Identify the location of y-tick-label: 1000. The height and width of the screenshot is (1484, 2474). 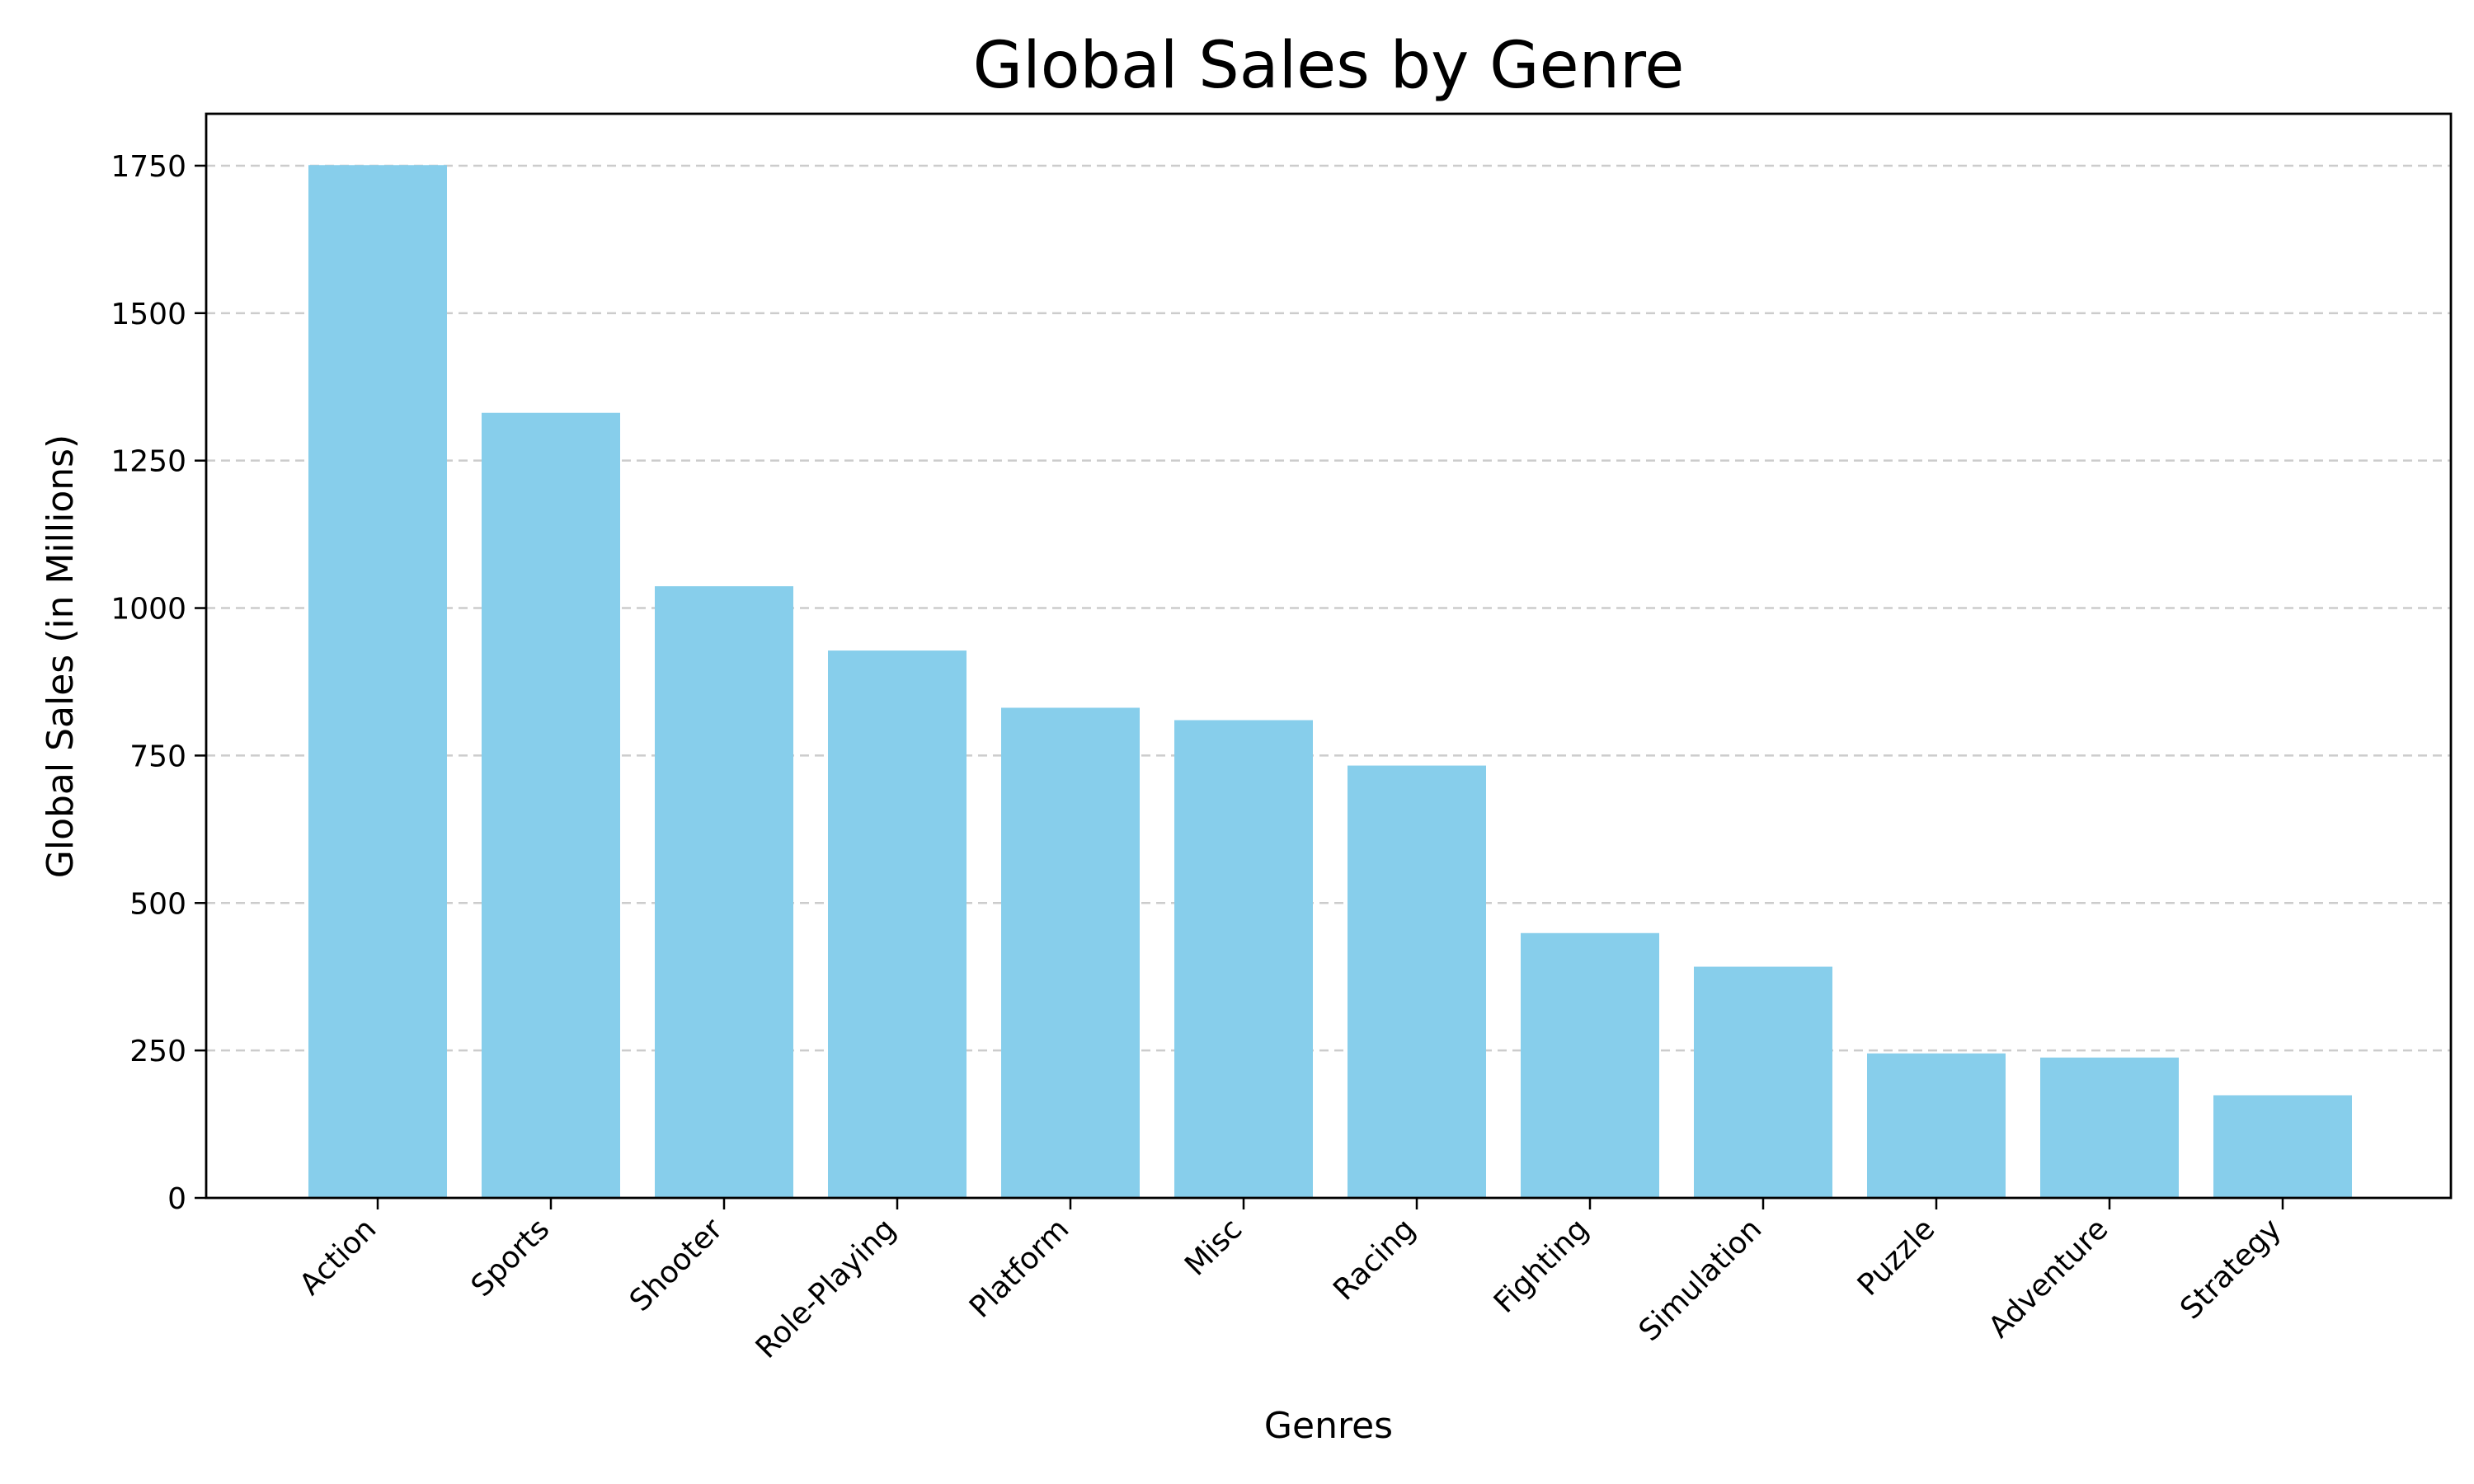
(148, 610).